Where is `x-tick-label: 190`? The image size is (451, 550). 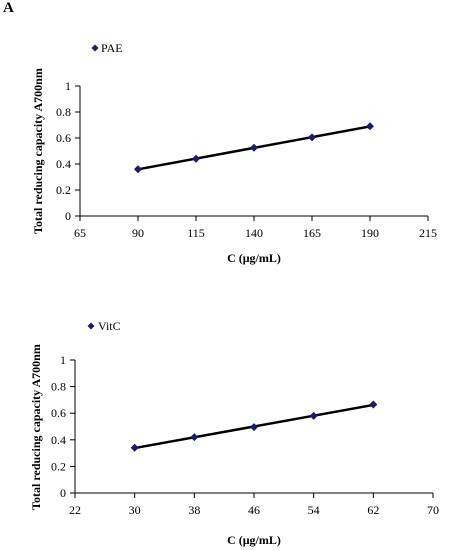
x-tick-label: 190 is located at coordinates (370, 233).